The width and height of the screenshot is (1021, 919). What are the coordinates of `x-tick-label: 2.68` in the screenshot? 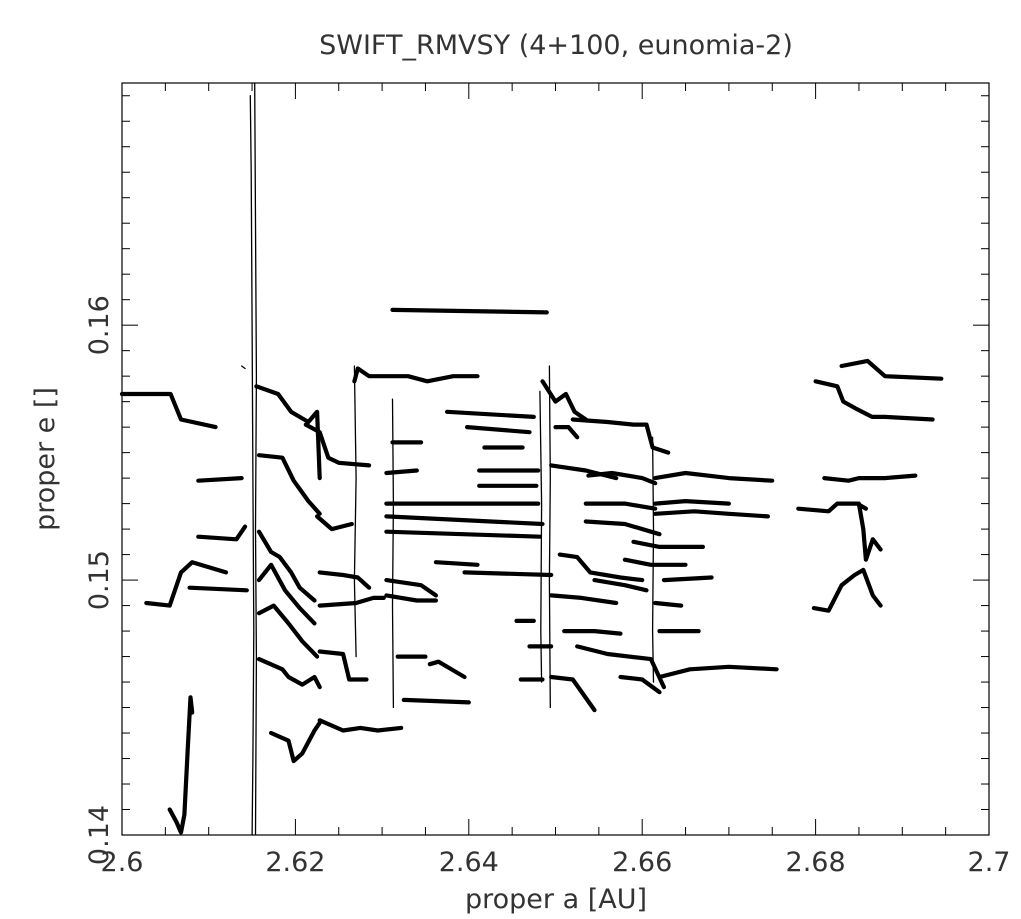 It's located at (816, 862).